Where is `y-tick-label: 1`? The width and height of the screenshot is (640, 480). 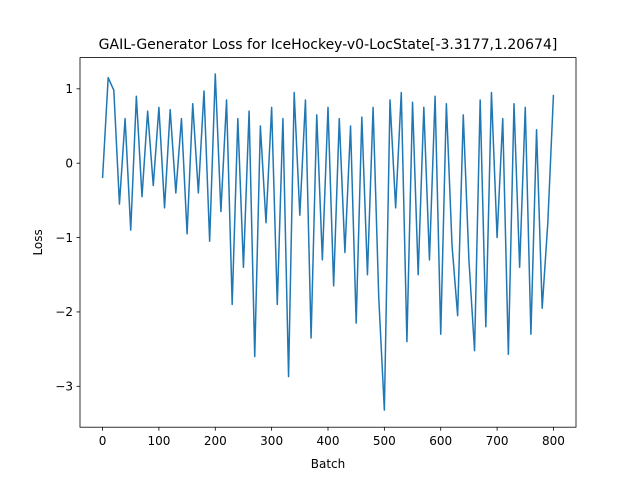 y-tick-label: 1 is located at coordinates (69, 89).